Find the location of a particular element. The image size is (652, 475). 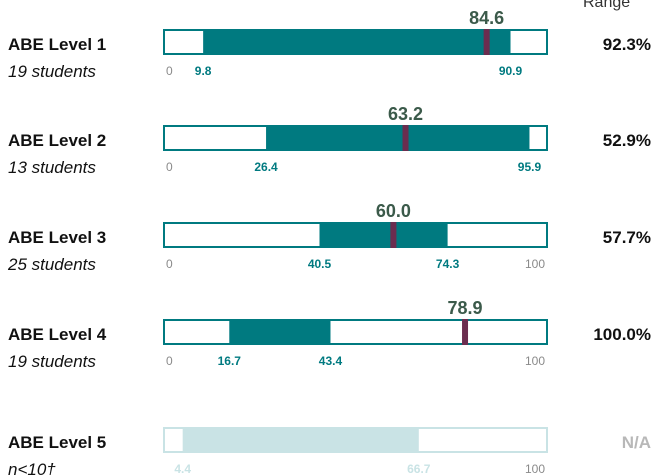

level-name: ABE Level 5 is located at coordinates (57, 442).